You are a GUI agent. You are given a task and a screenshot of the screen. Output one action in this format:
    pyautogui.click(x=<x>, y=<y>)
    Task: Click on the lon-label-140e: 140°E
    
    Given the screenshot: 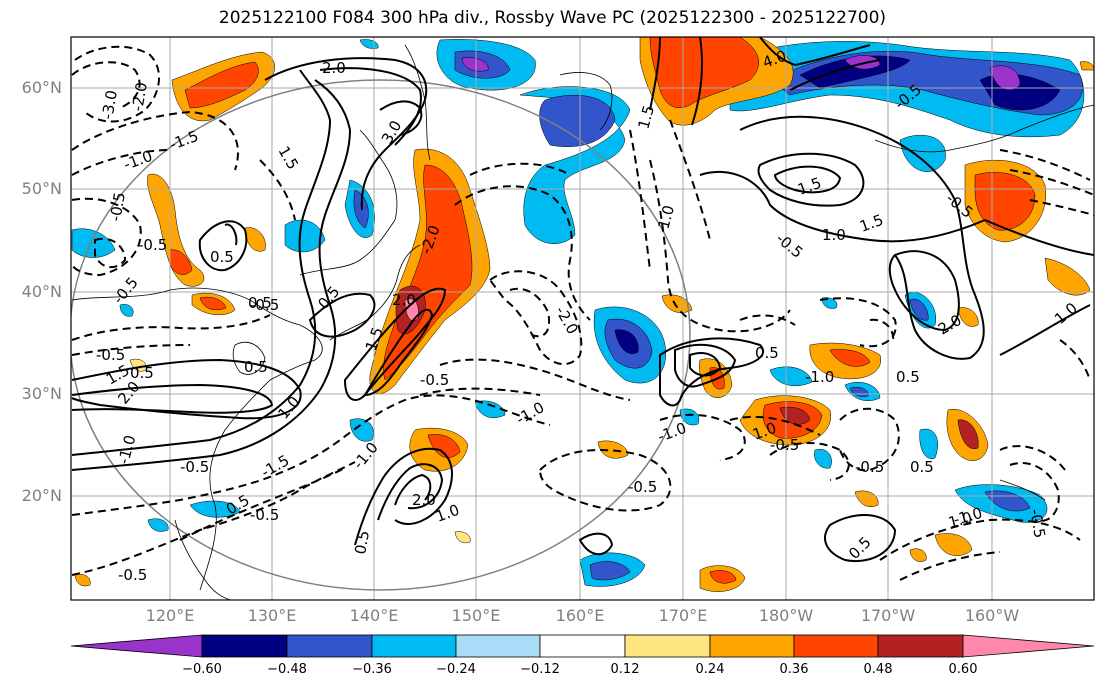 What is the action you would take?
    pyautogui.click(x=374, y=615)
    